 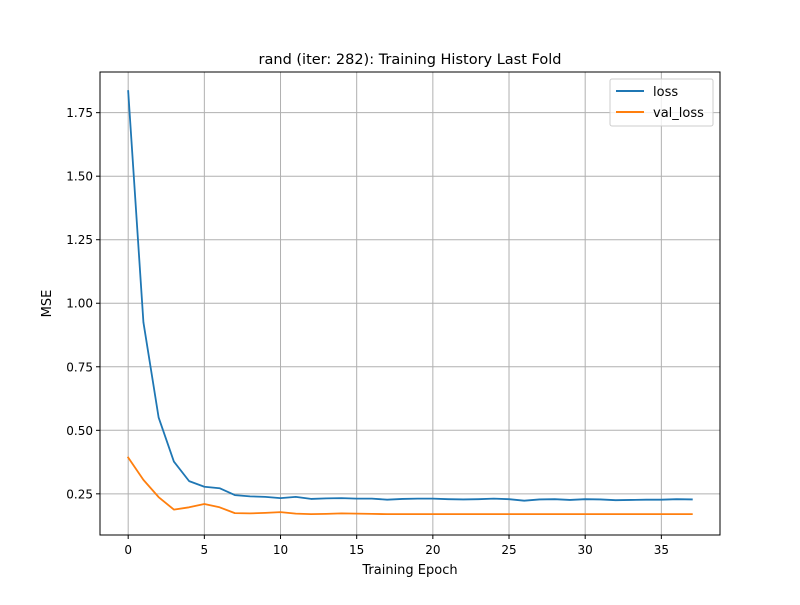 I want to click on x-tick-label: 0, so click(x=128, y=550).